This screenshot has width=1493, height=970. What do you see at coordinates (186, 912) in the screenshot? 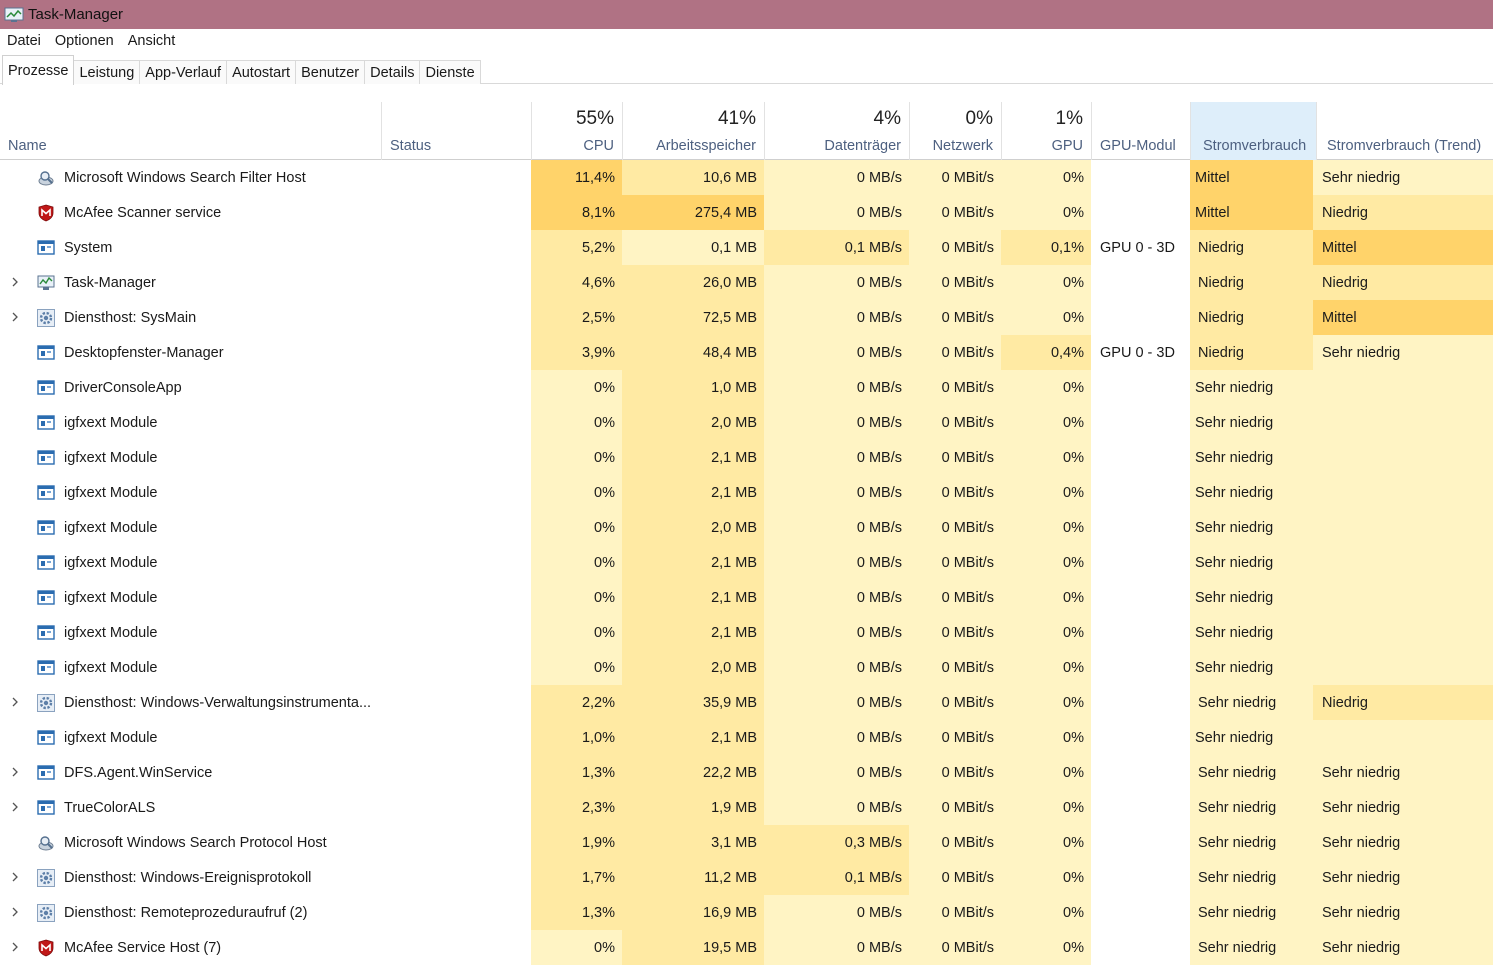
I see `process-name: Diensthost: Remoteprozeduraufruf (2)` at bounding box center [186, 912].